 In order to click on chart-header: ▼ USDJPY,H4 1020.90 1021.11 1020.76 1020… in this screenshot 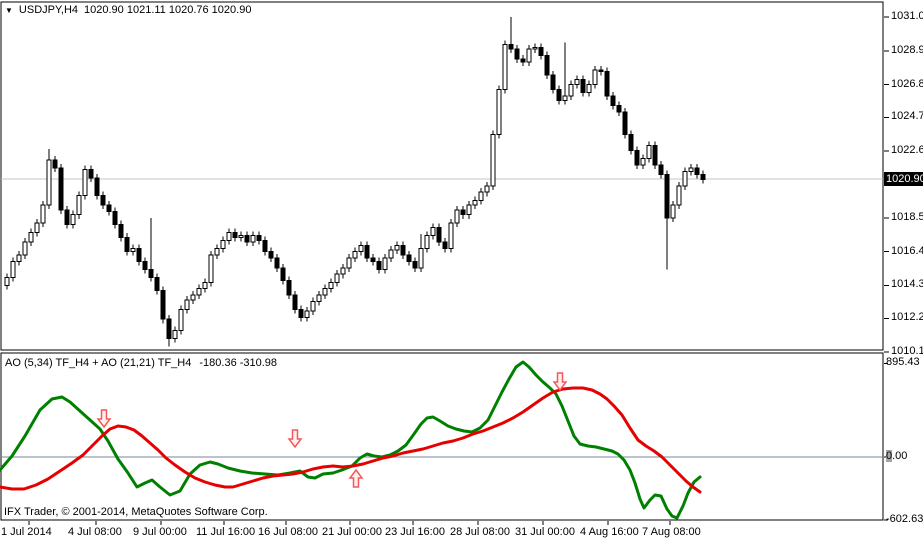, I will do `click(128, 10)`.